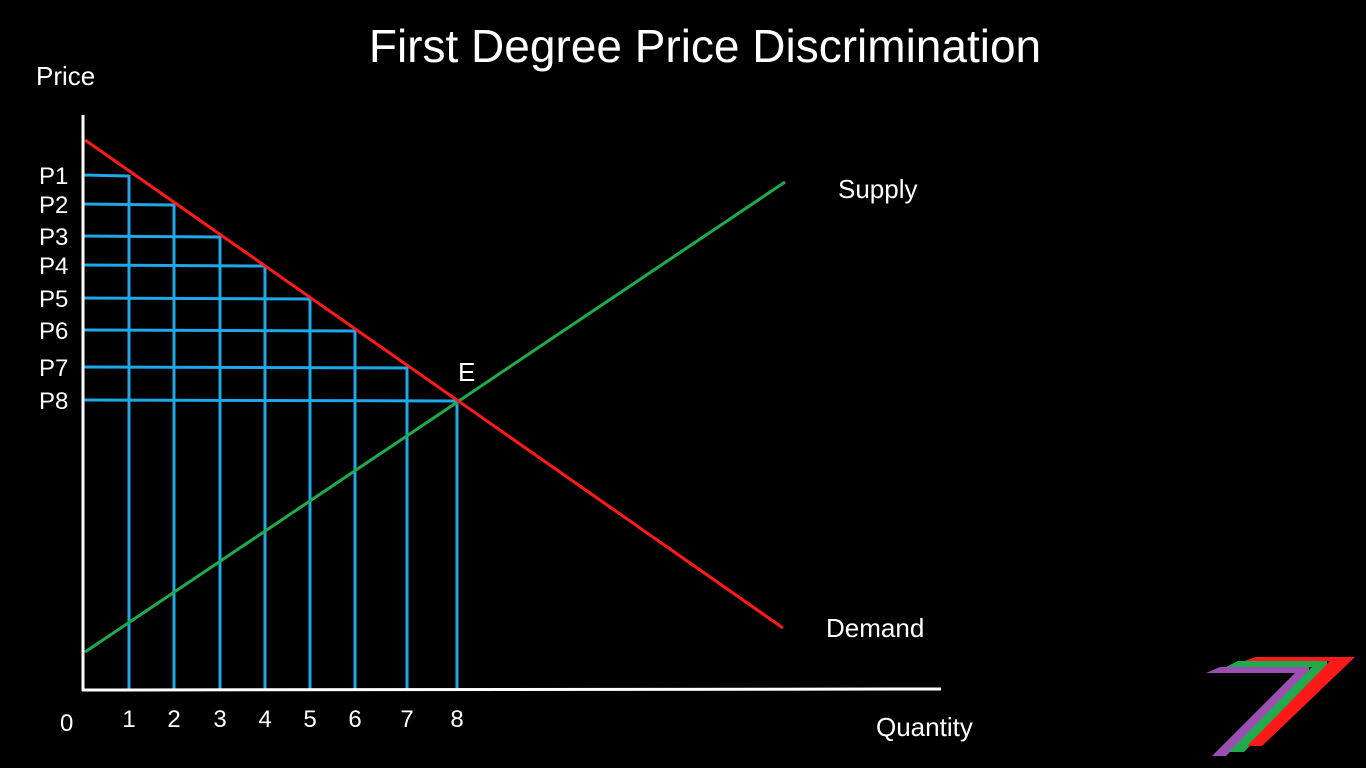  What do you see at coordinates (53, 331) in the screenshot?
I see `price-label-p6: P6` at bounding box center [53, 331].